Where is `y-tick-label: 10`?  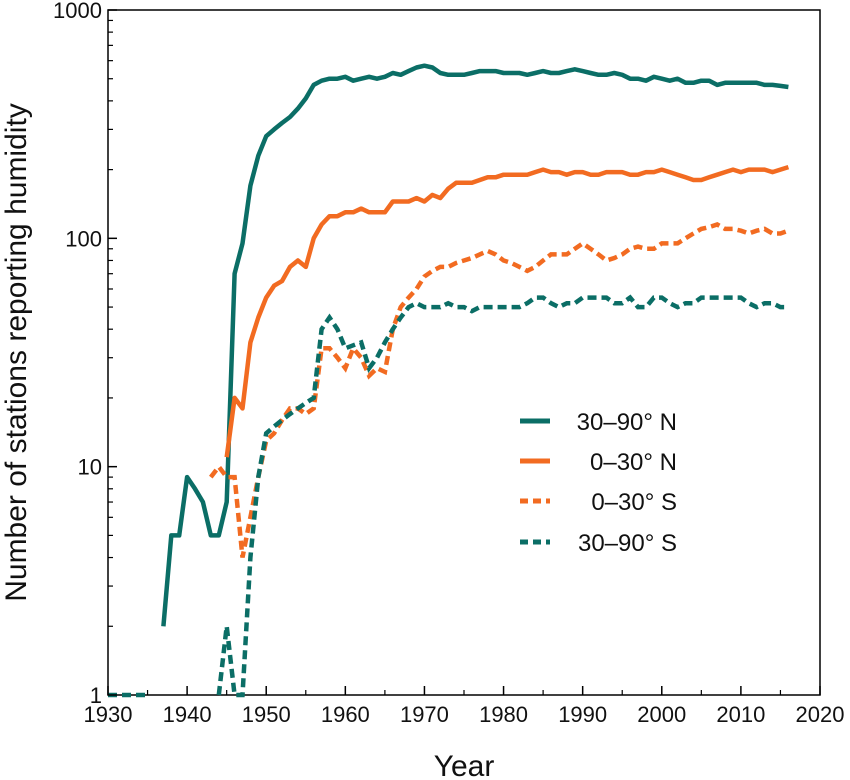 y-tick-label: 10 is located at coordinates (90, 467).